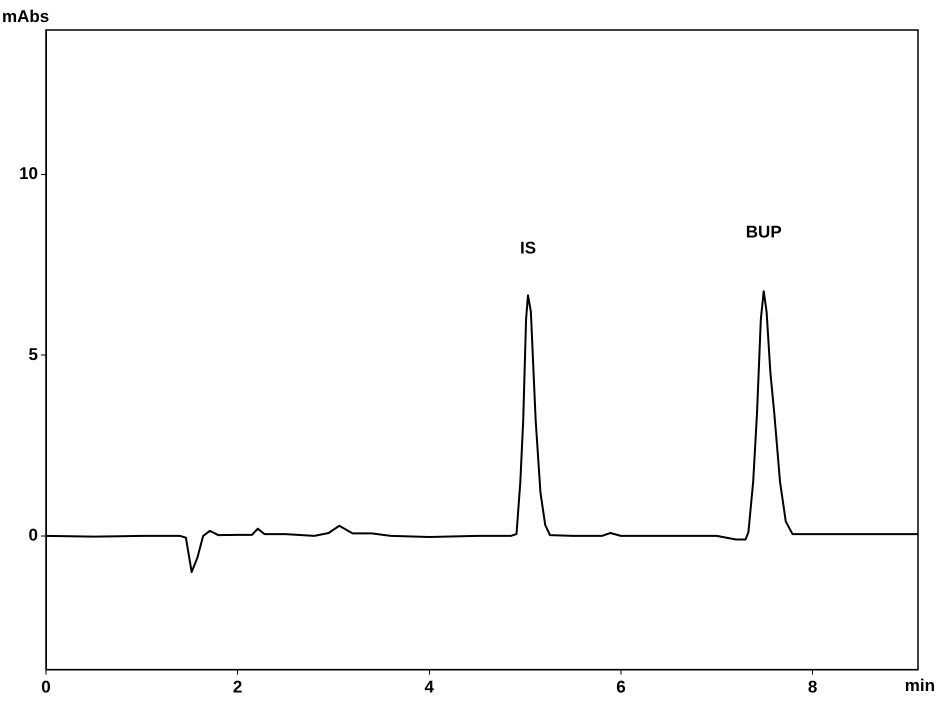 The height and width of the screenshot is (705, 937). What do you see at coordinates (813, 686) in the screenshot?
I see `x-tick-label: 8` at bounding box center [813, 686].